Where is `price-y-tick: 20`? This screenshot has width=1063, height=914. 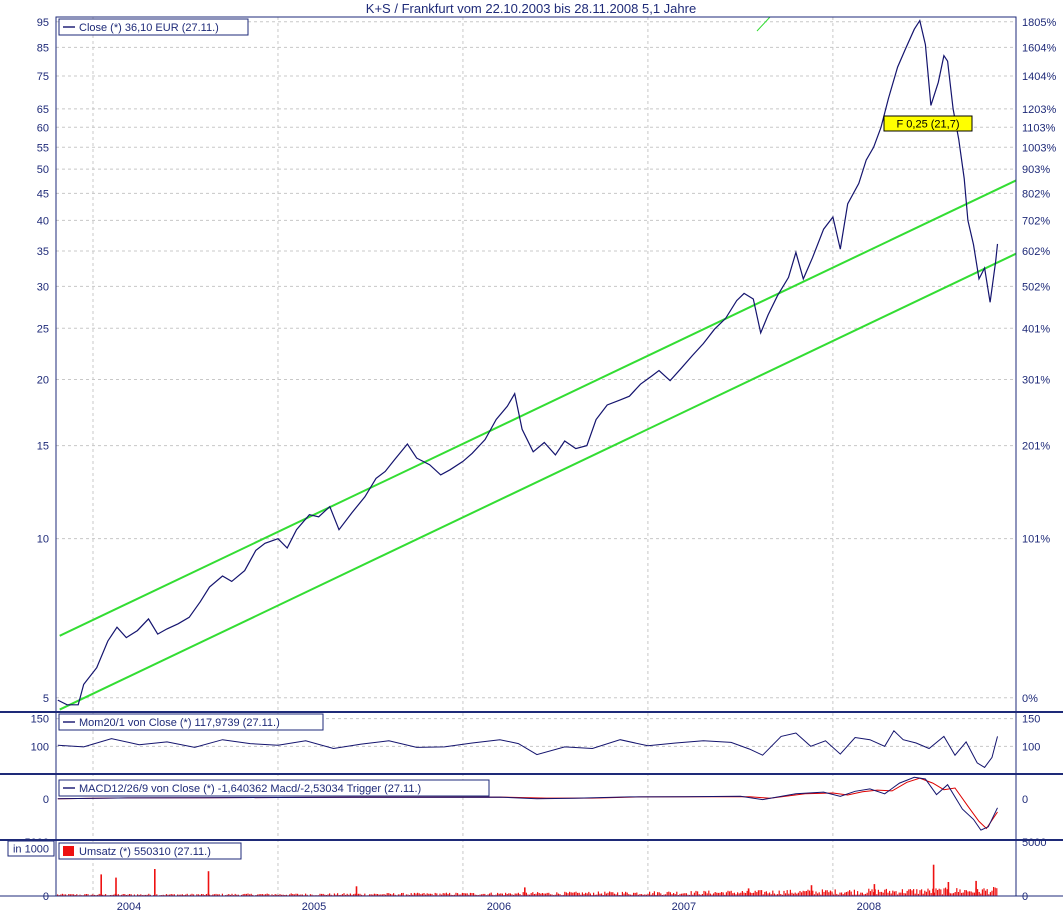
price-y-tick: 20 is located at coordinates (43, 381).